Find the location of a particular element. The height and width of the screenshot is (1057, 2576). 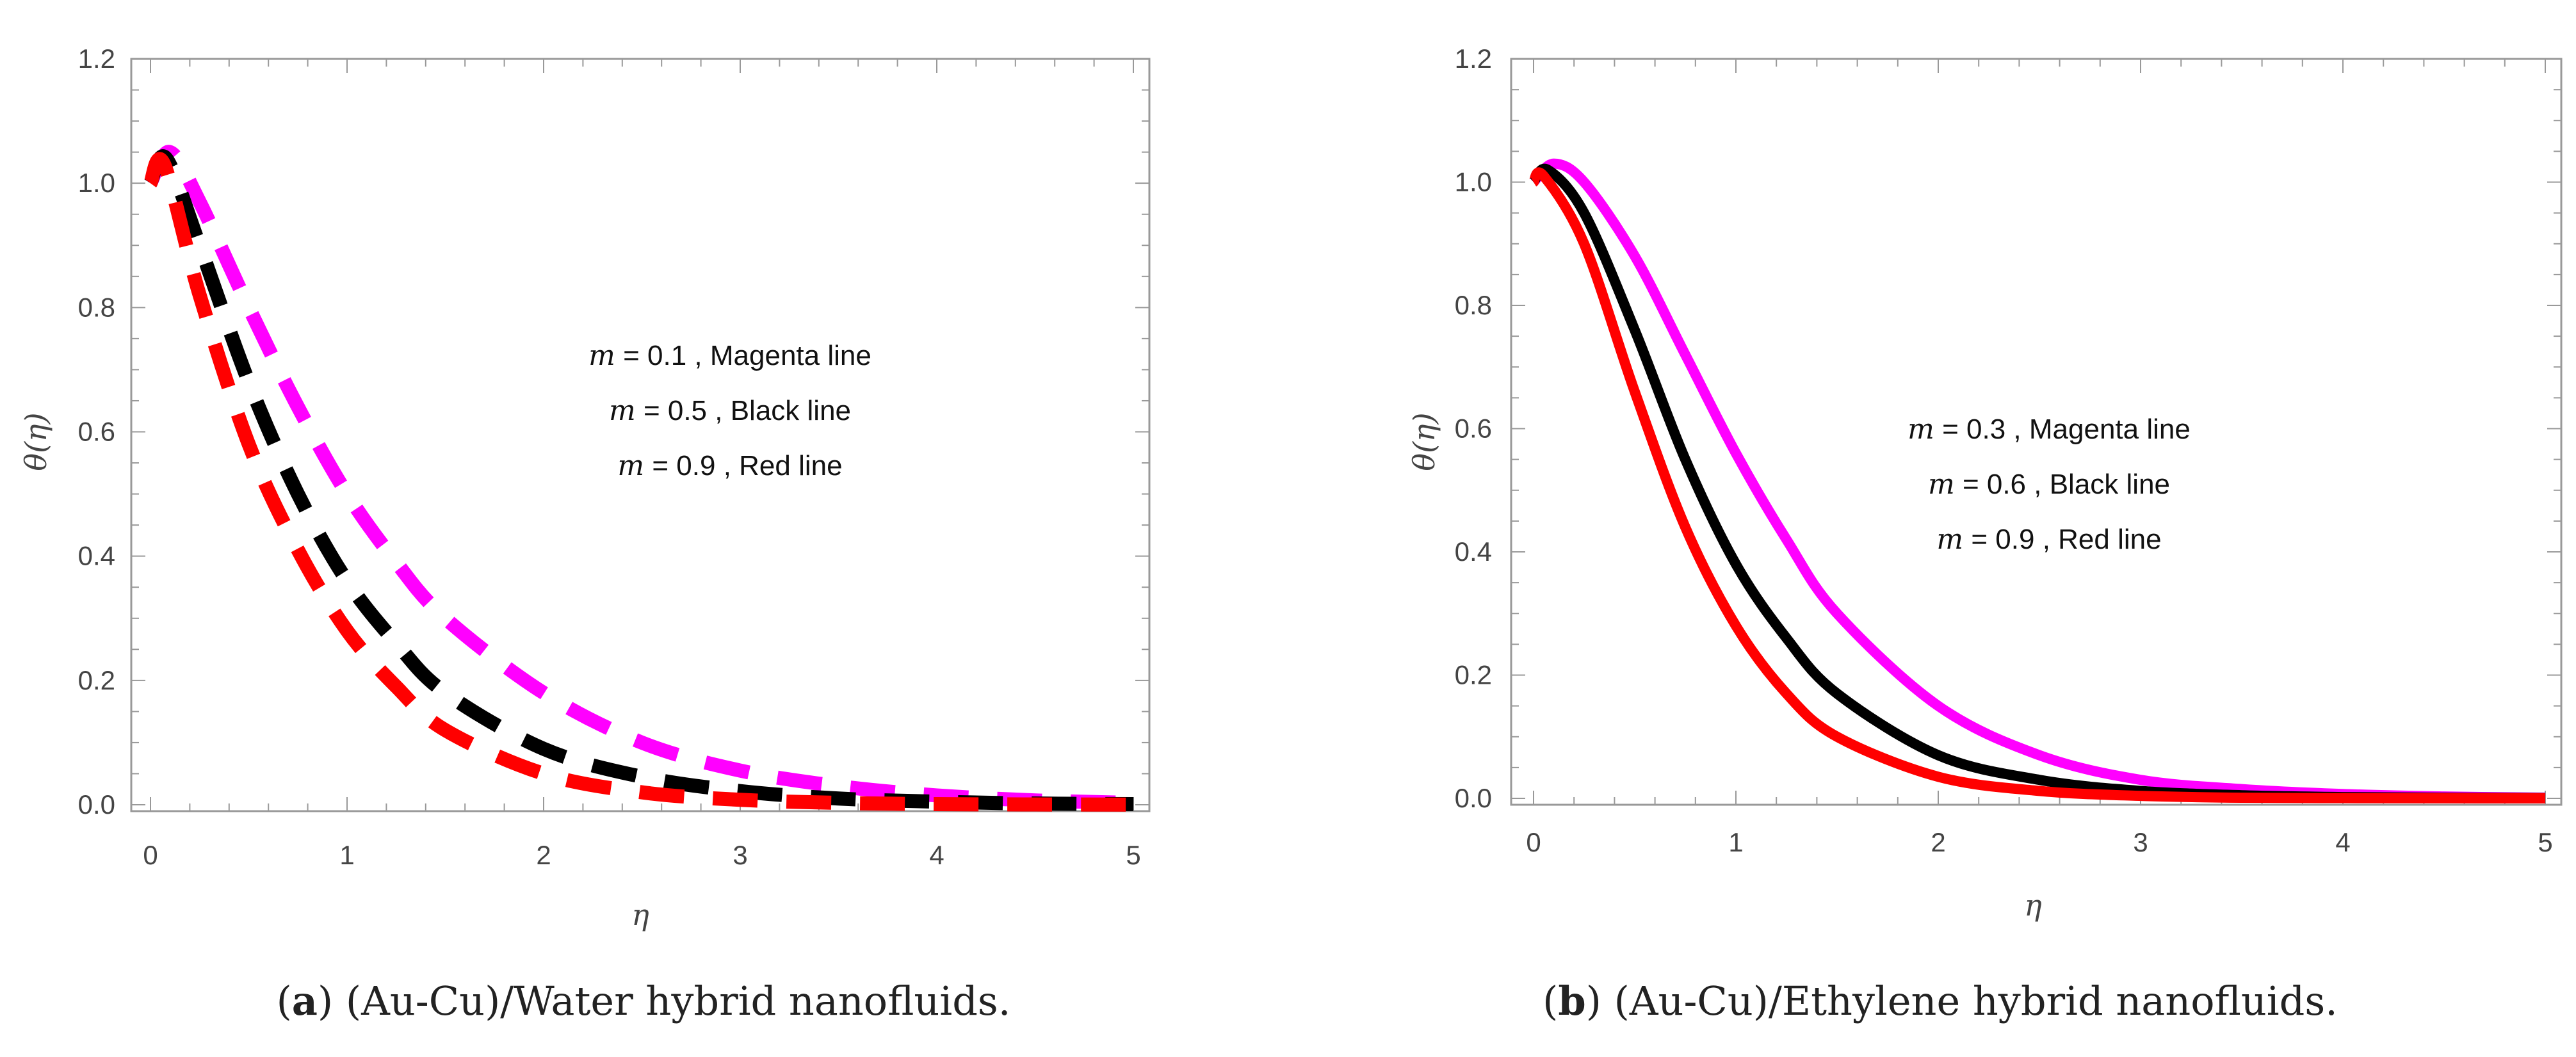

annotation-line: m = 0.6 , Black line is located at coordinates (2049, 484).